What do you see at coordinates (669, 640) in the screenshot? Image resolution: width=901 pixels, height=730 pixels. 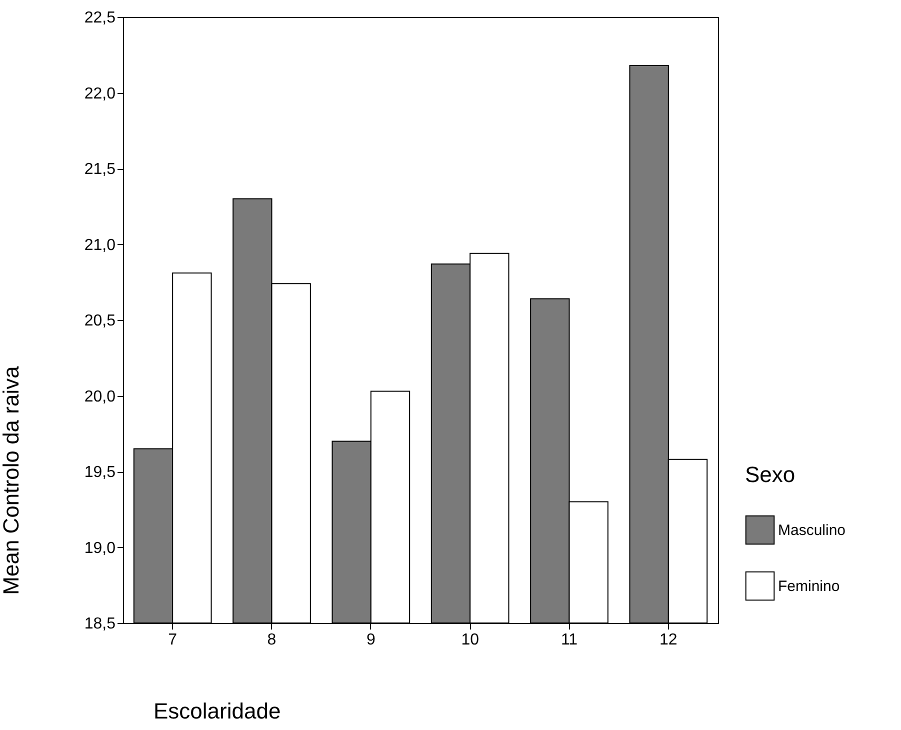 I see `x-tick-label: 12` at bounding box center [669, 640].